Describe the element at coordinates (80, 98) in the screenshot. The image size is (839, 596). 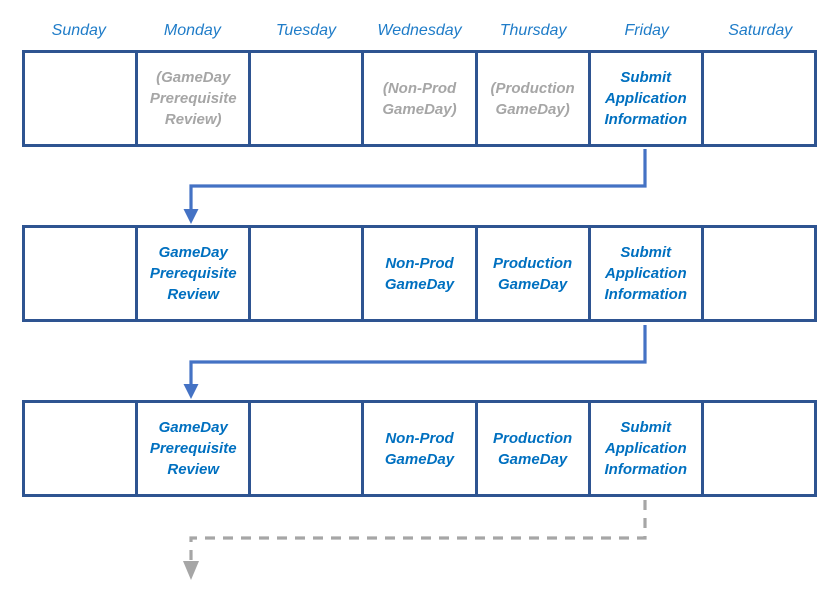
I see `cell-week1-sunday` at that location.